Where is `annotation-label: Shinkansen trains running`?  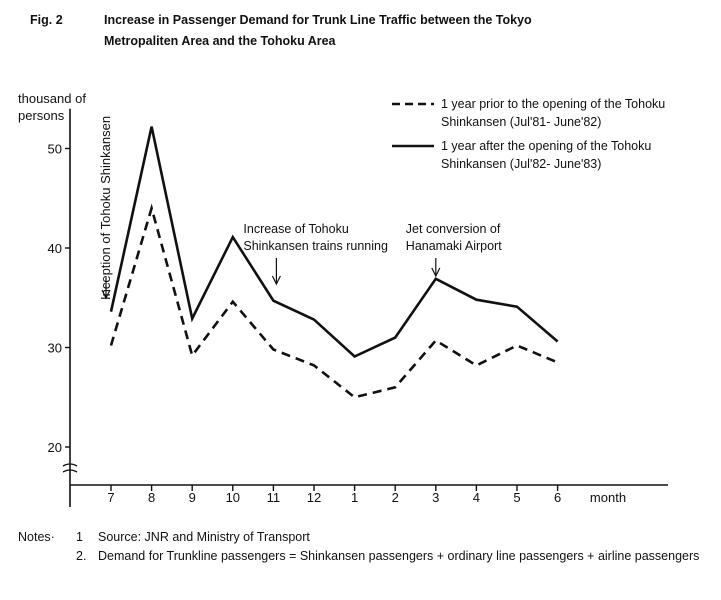
annotation-label: Shinkansen trains running is located at coordinates (315, 246).